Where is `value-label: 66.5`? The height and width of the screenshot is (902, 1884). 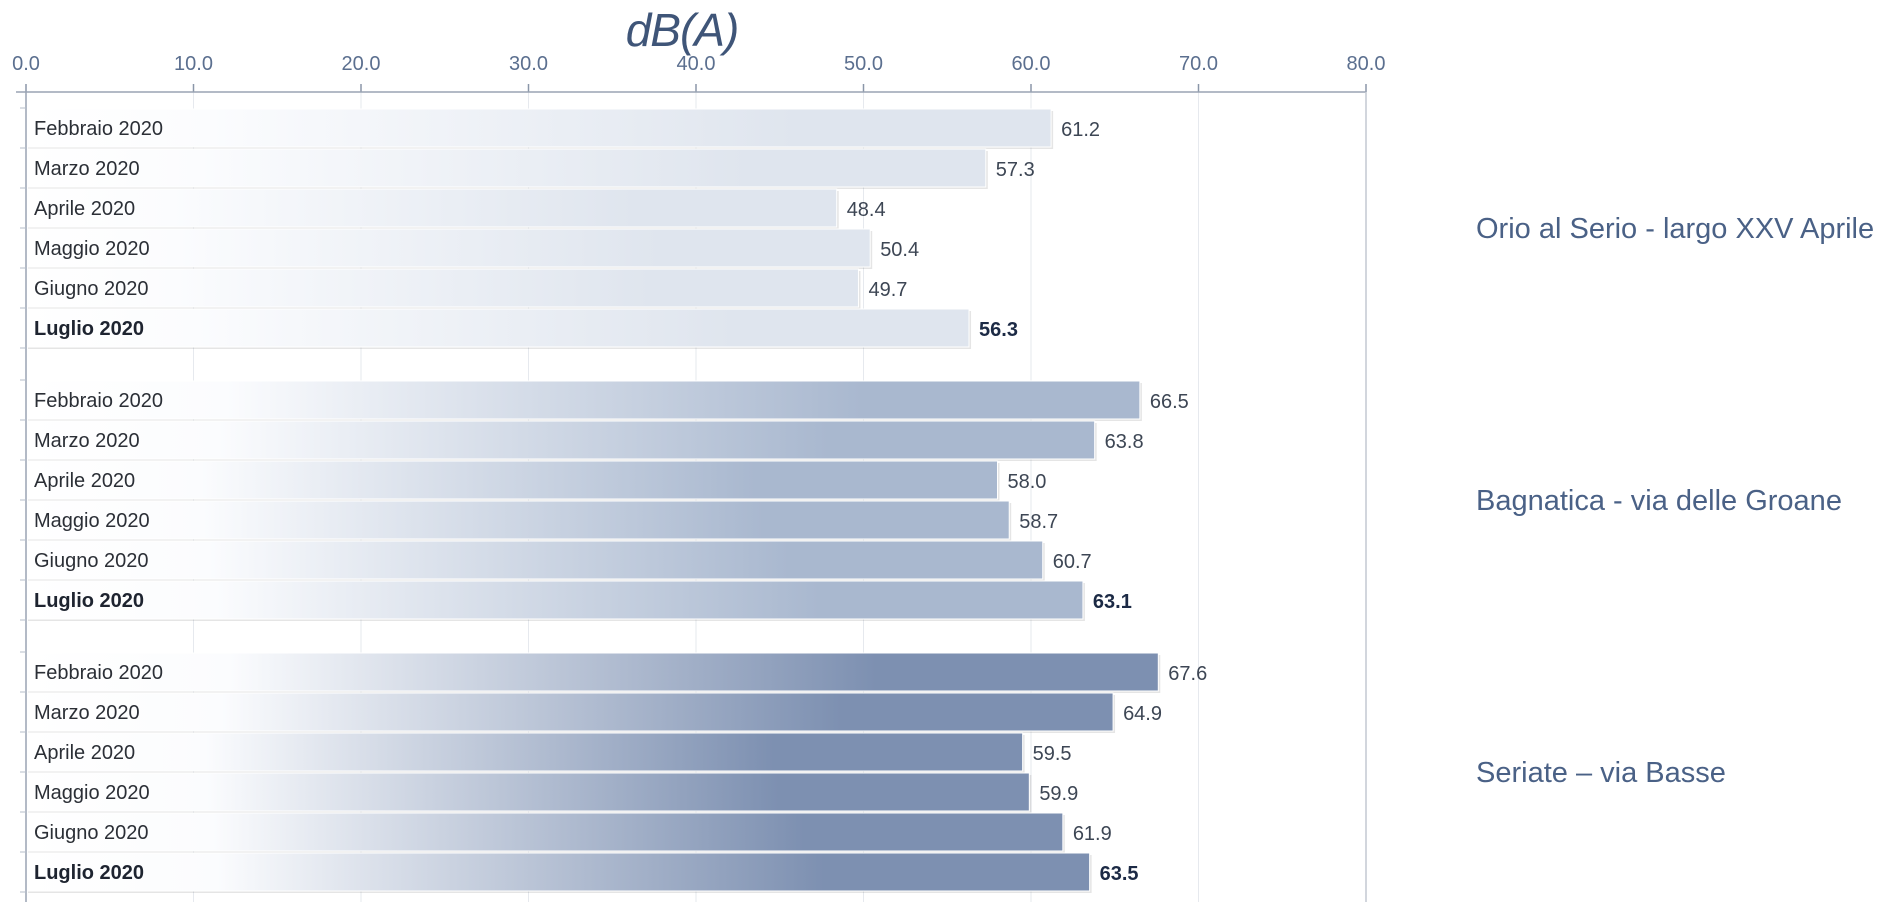
value-label: 66.5 is located at coordinates (1169, 402).